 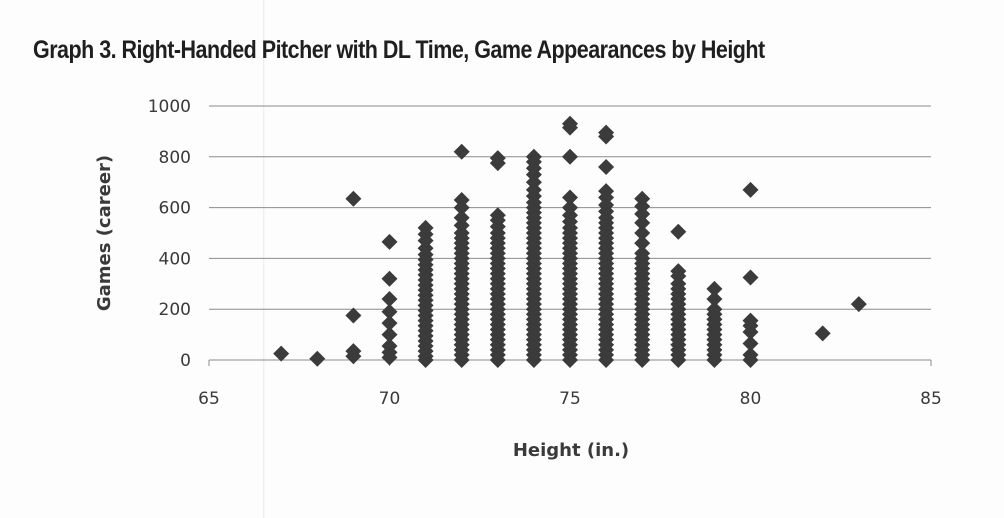 What do you see at coordinates (175, 158) in the screenshot?
I see `y-tick-800: 800` at bounding box center [175, 158].